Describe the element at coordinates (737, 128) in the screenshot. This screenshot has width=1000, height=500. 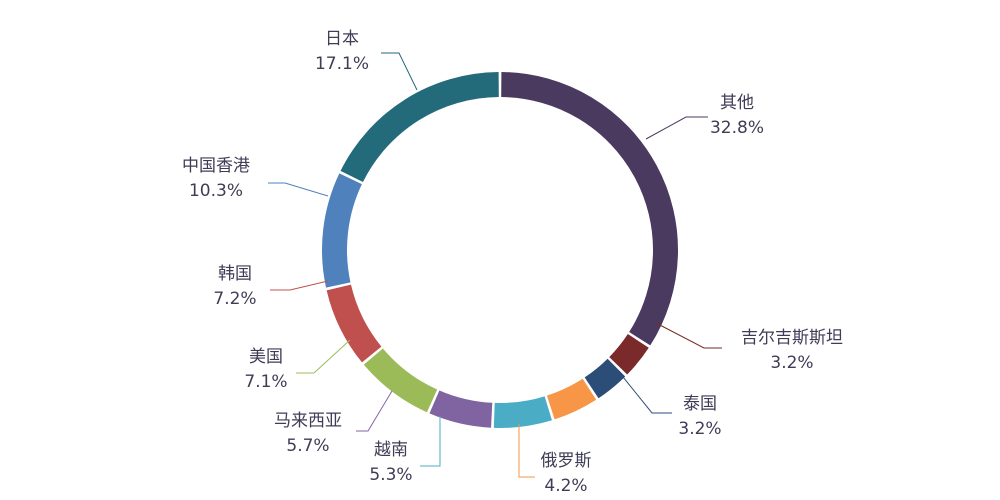
I see `slice-percent-label-0: 32.8%` at that location.